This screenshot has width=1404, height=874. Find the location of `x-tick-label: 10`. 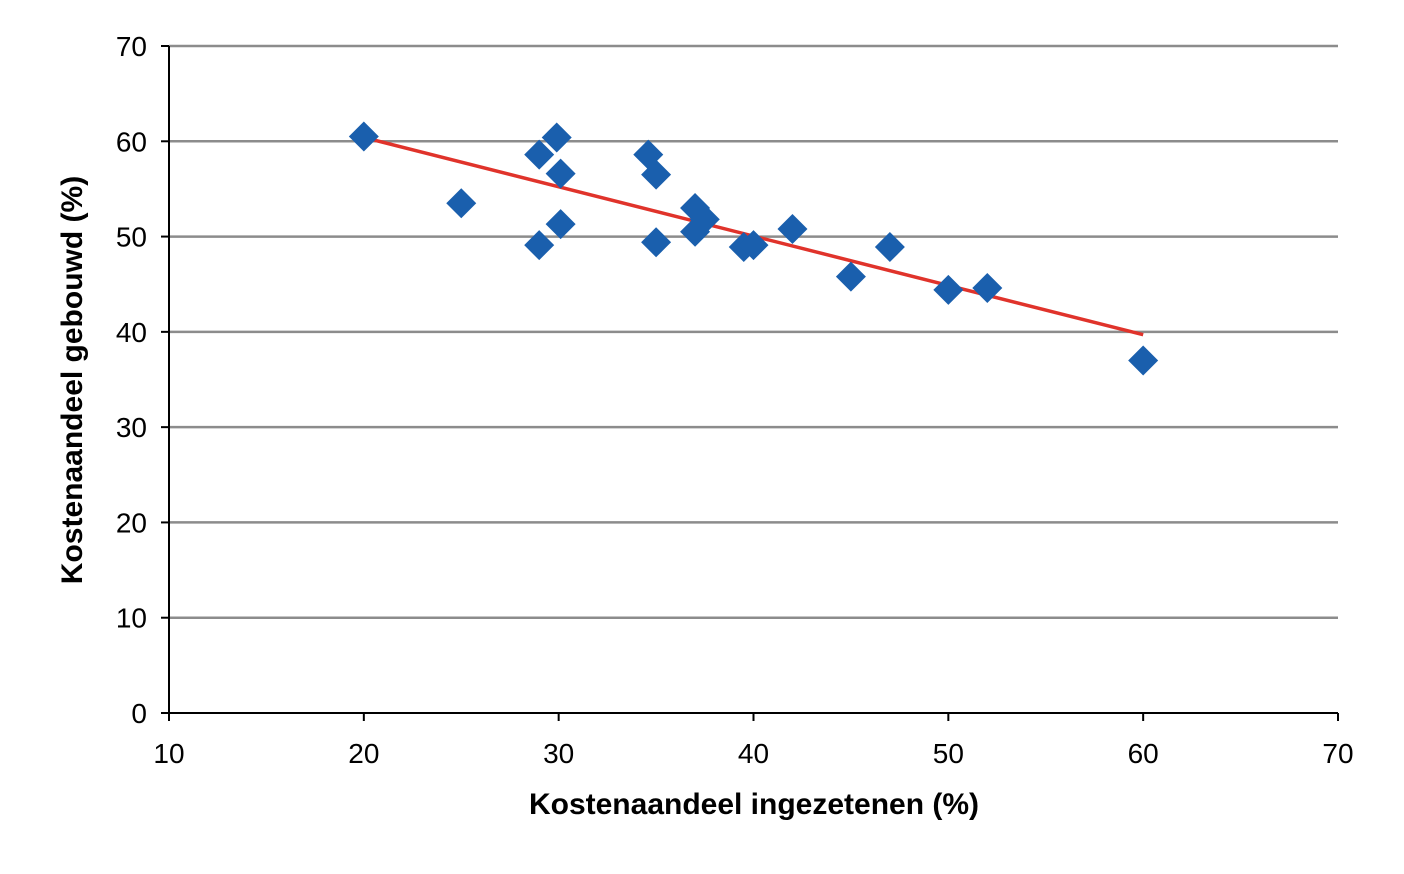

x-tick-label: 10 is located at coordinates (168, 753).